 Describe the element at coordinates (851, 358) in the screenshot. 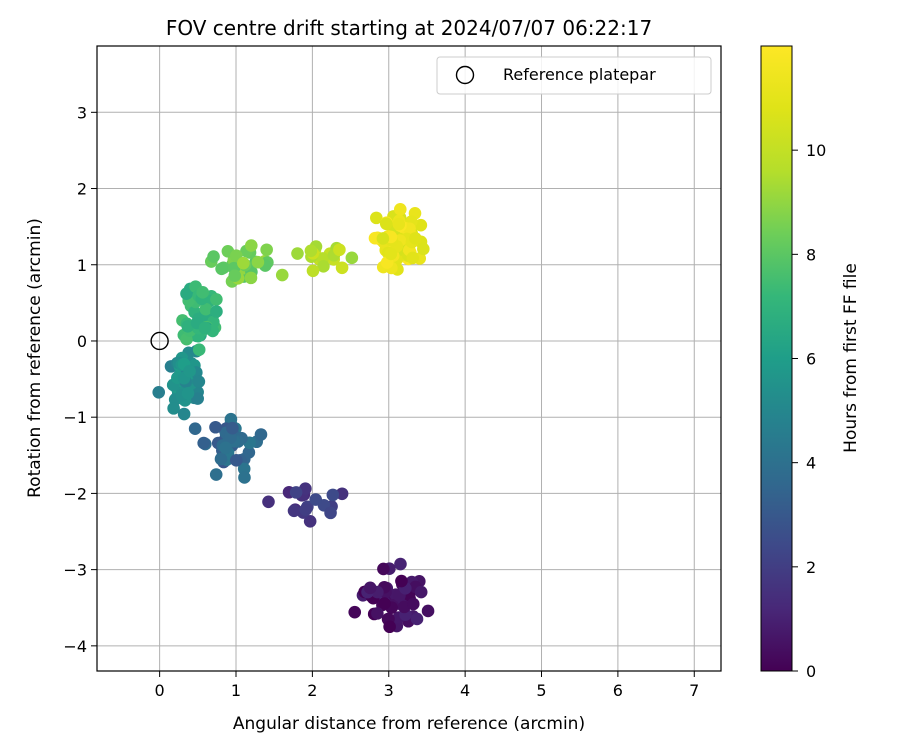

I see `colorbar-label: Hours from first FF file` at that location.